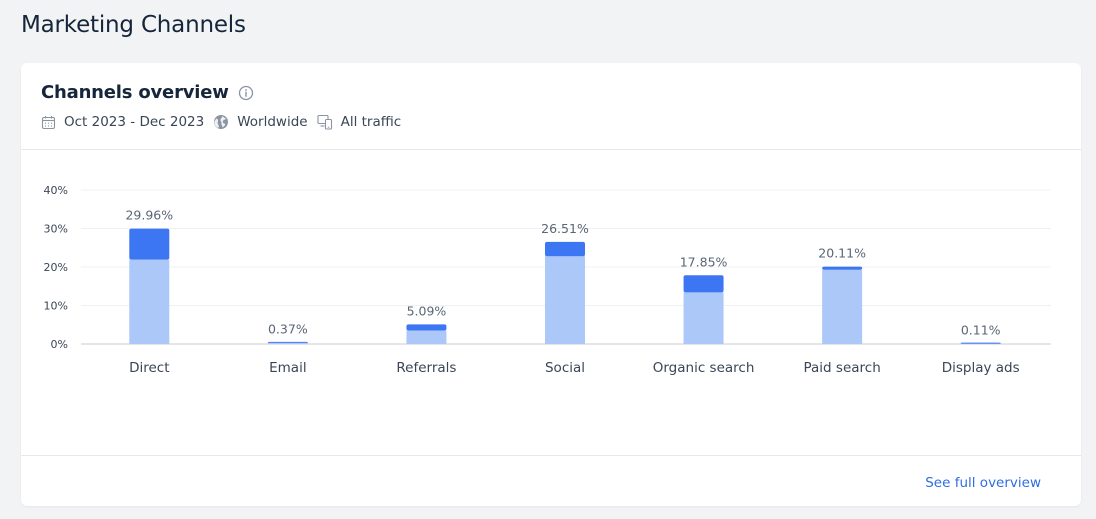  I want to click on date-range-label: Oct 2023 - Dec 2023, so click(134, 122).